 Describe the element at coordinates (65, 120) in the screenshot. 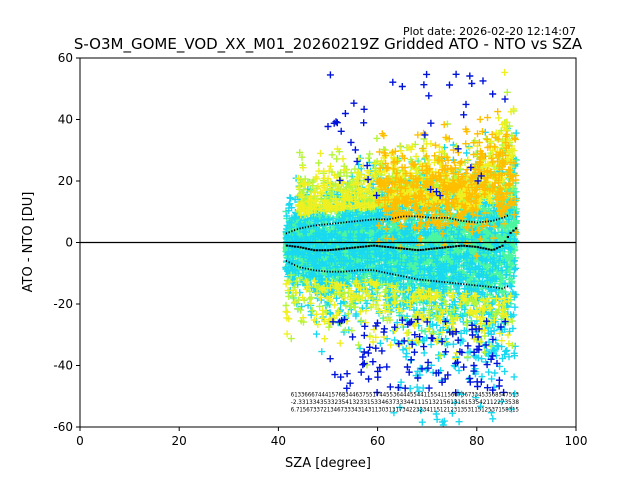

I see `y-tick-label: 40` at that location.